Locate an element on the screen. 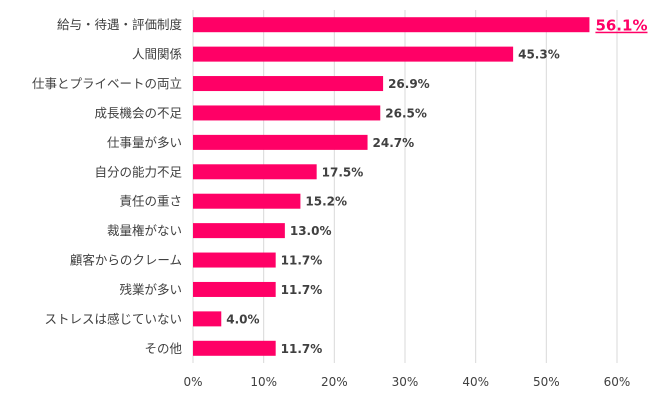  x-tick-label: 20% is located at coordinates (334, 382).